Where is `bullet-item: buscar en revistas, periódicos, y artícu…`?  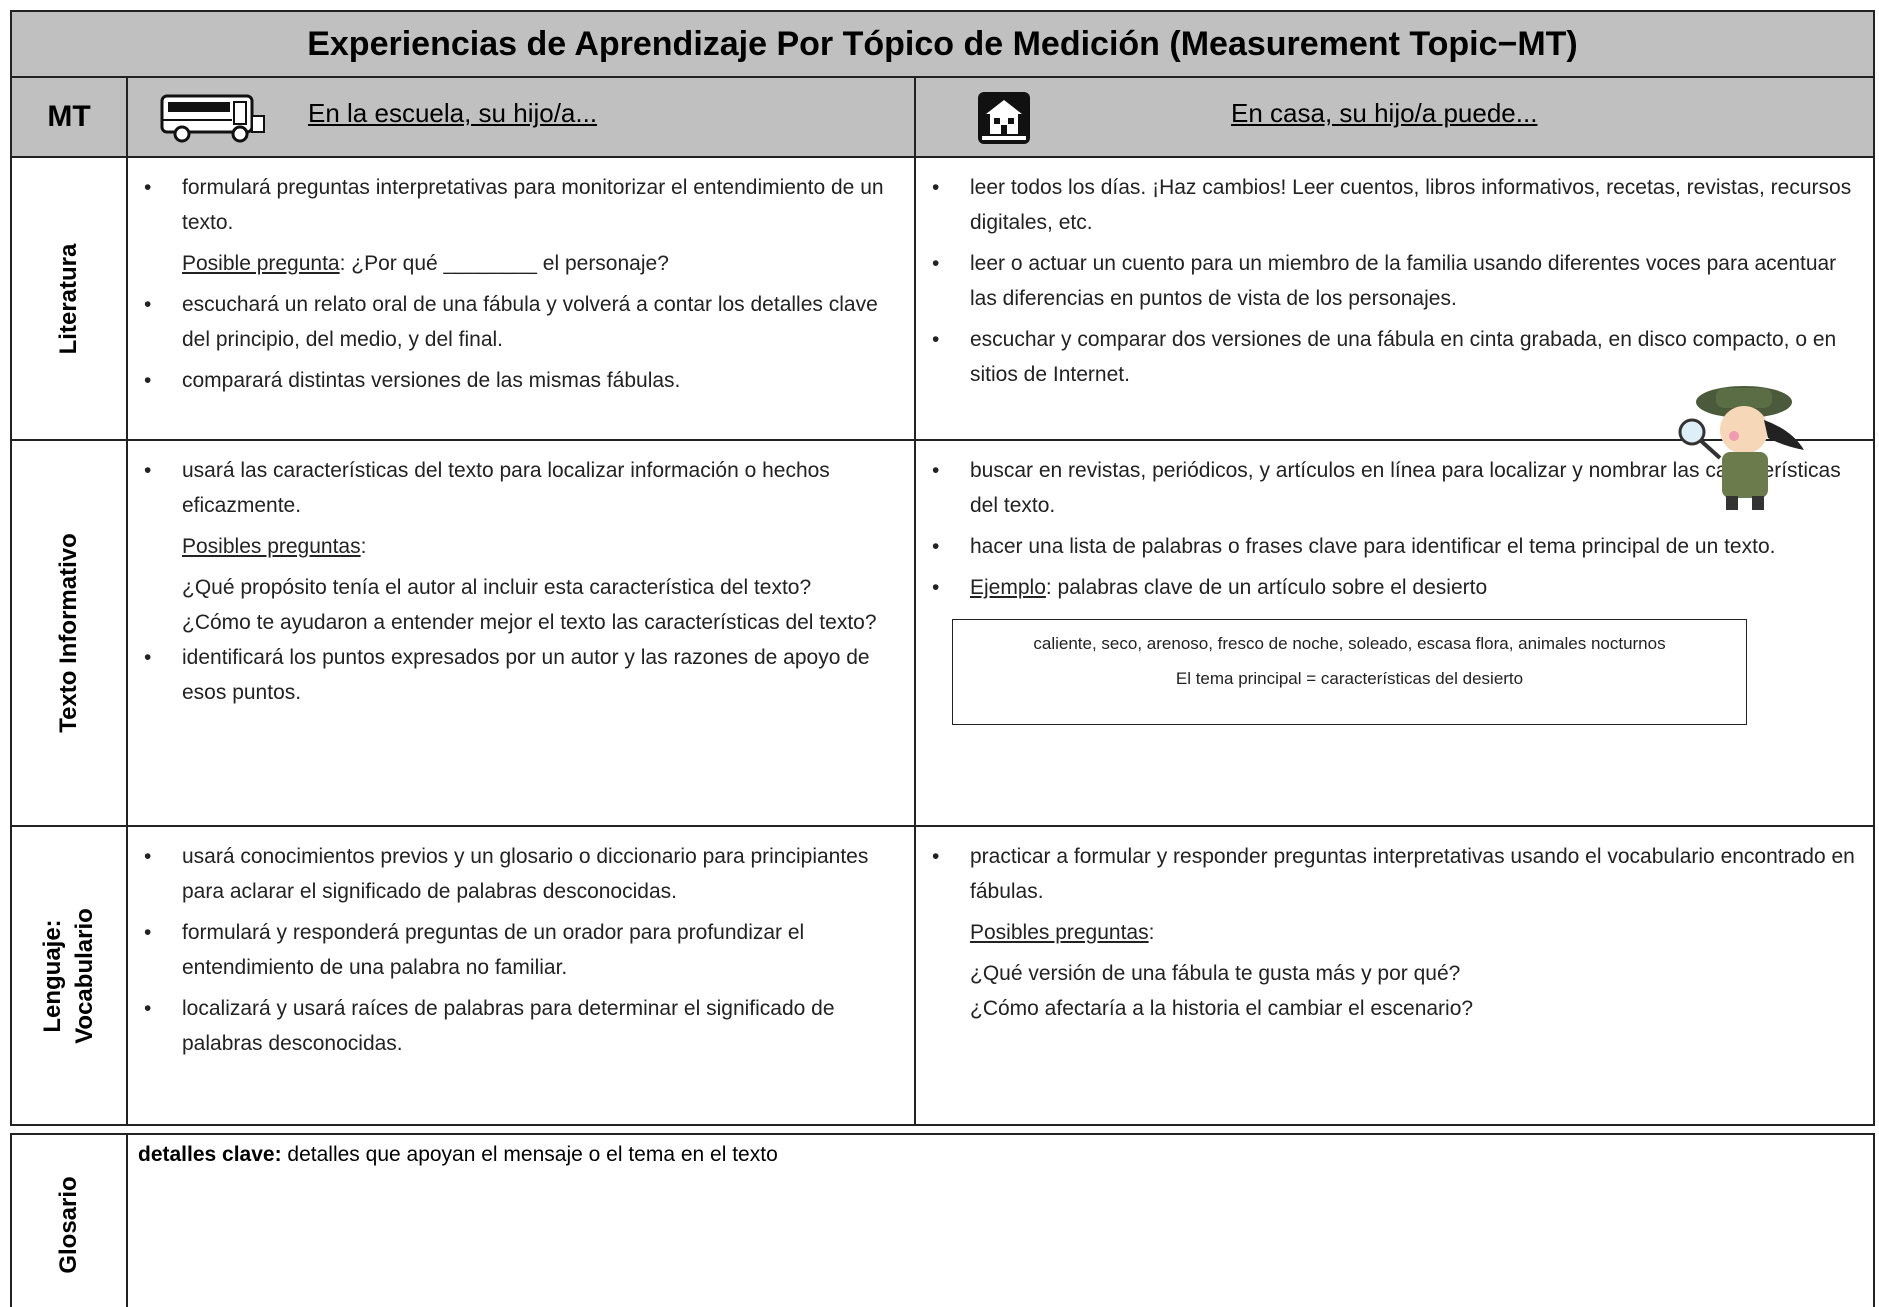 bullet-item: buscar en revistas, periódicos, y artícu… is located at coordinates (1394, 488).